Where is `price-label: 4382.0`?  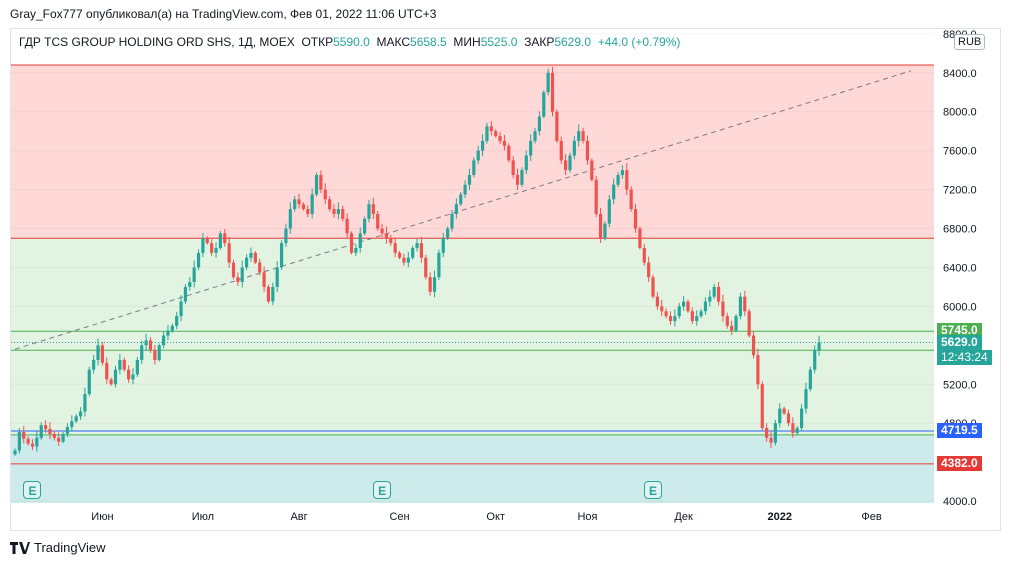
price-label: 4382.0 is located at coordinates (959, 463).